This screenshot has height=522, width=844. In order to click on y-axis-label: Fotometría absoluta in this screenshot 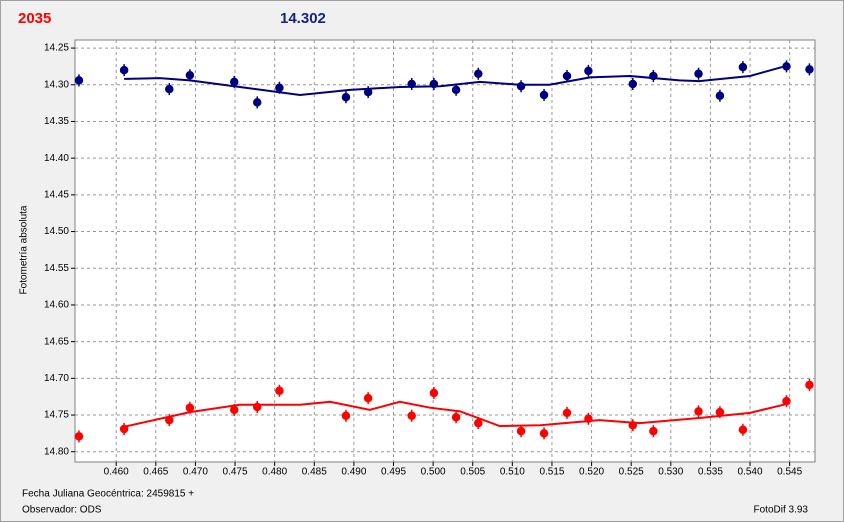, I will do `click(24, 249)`.